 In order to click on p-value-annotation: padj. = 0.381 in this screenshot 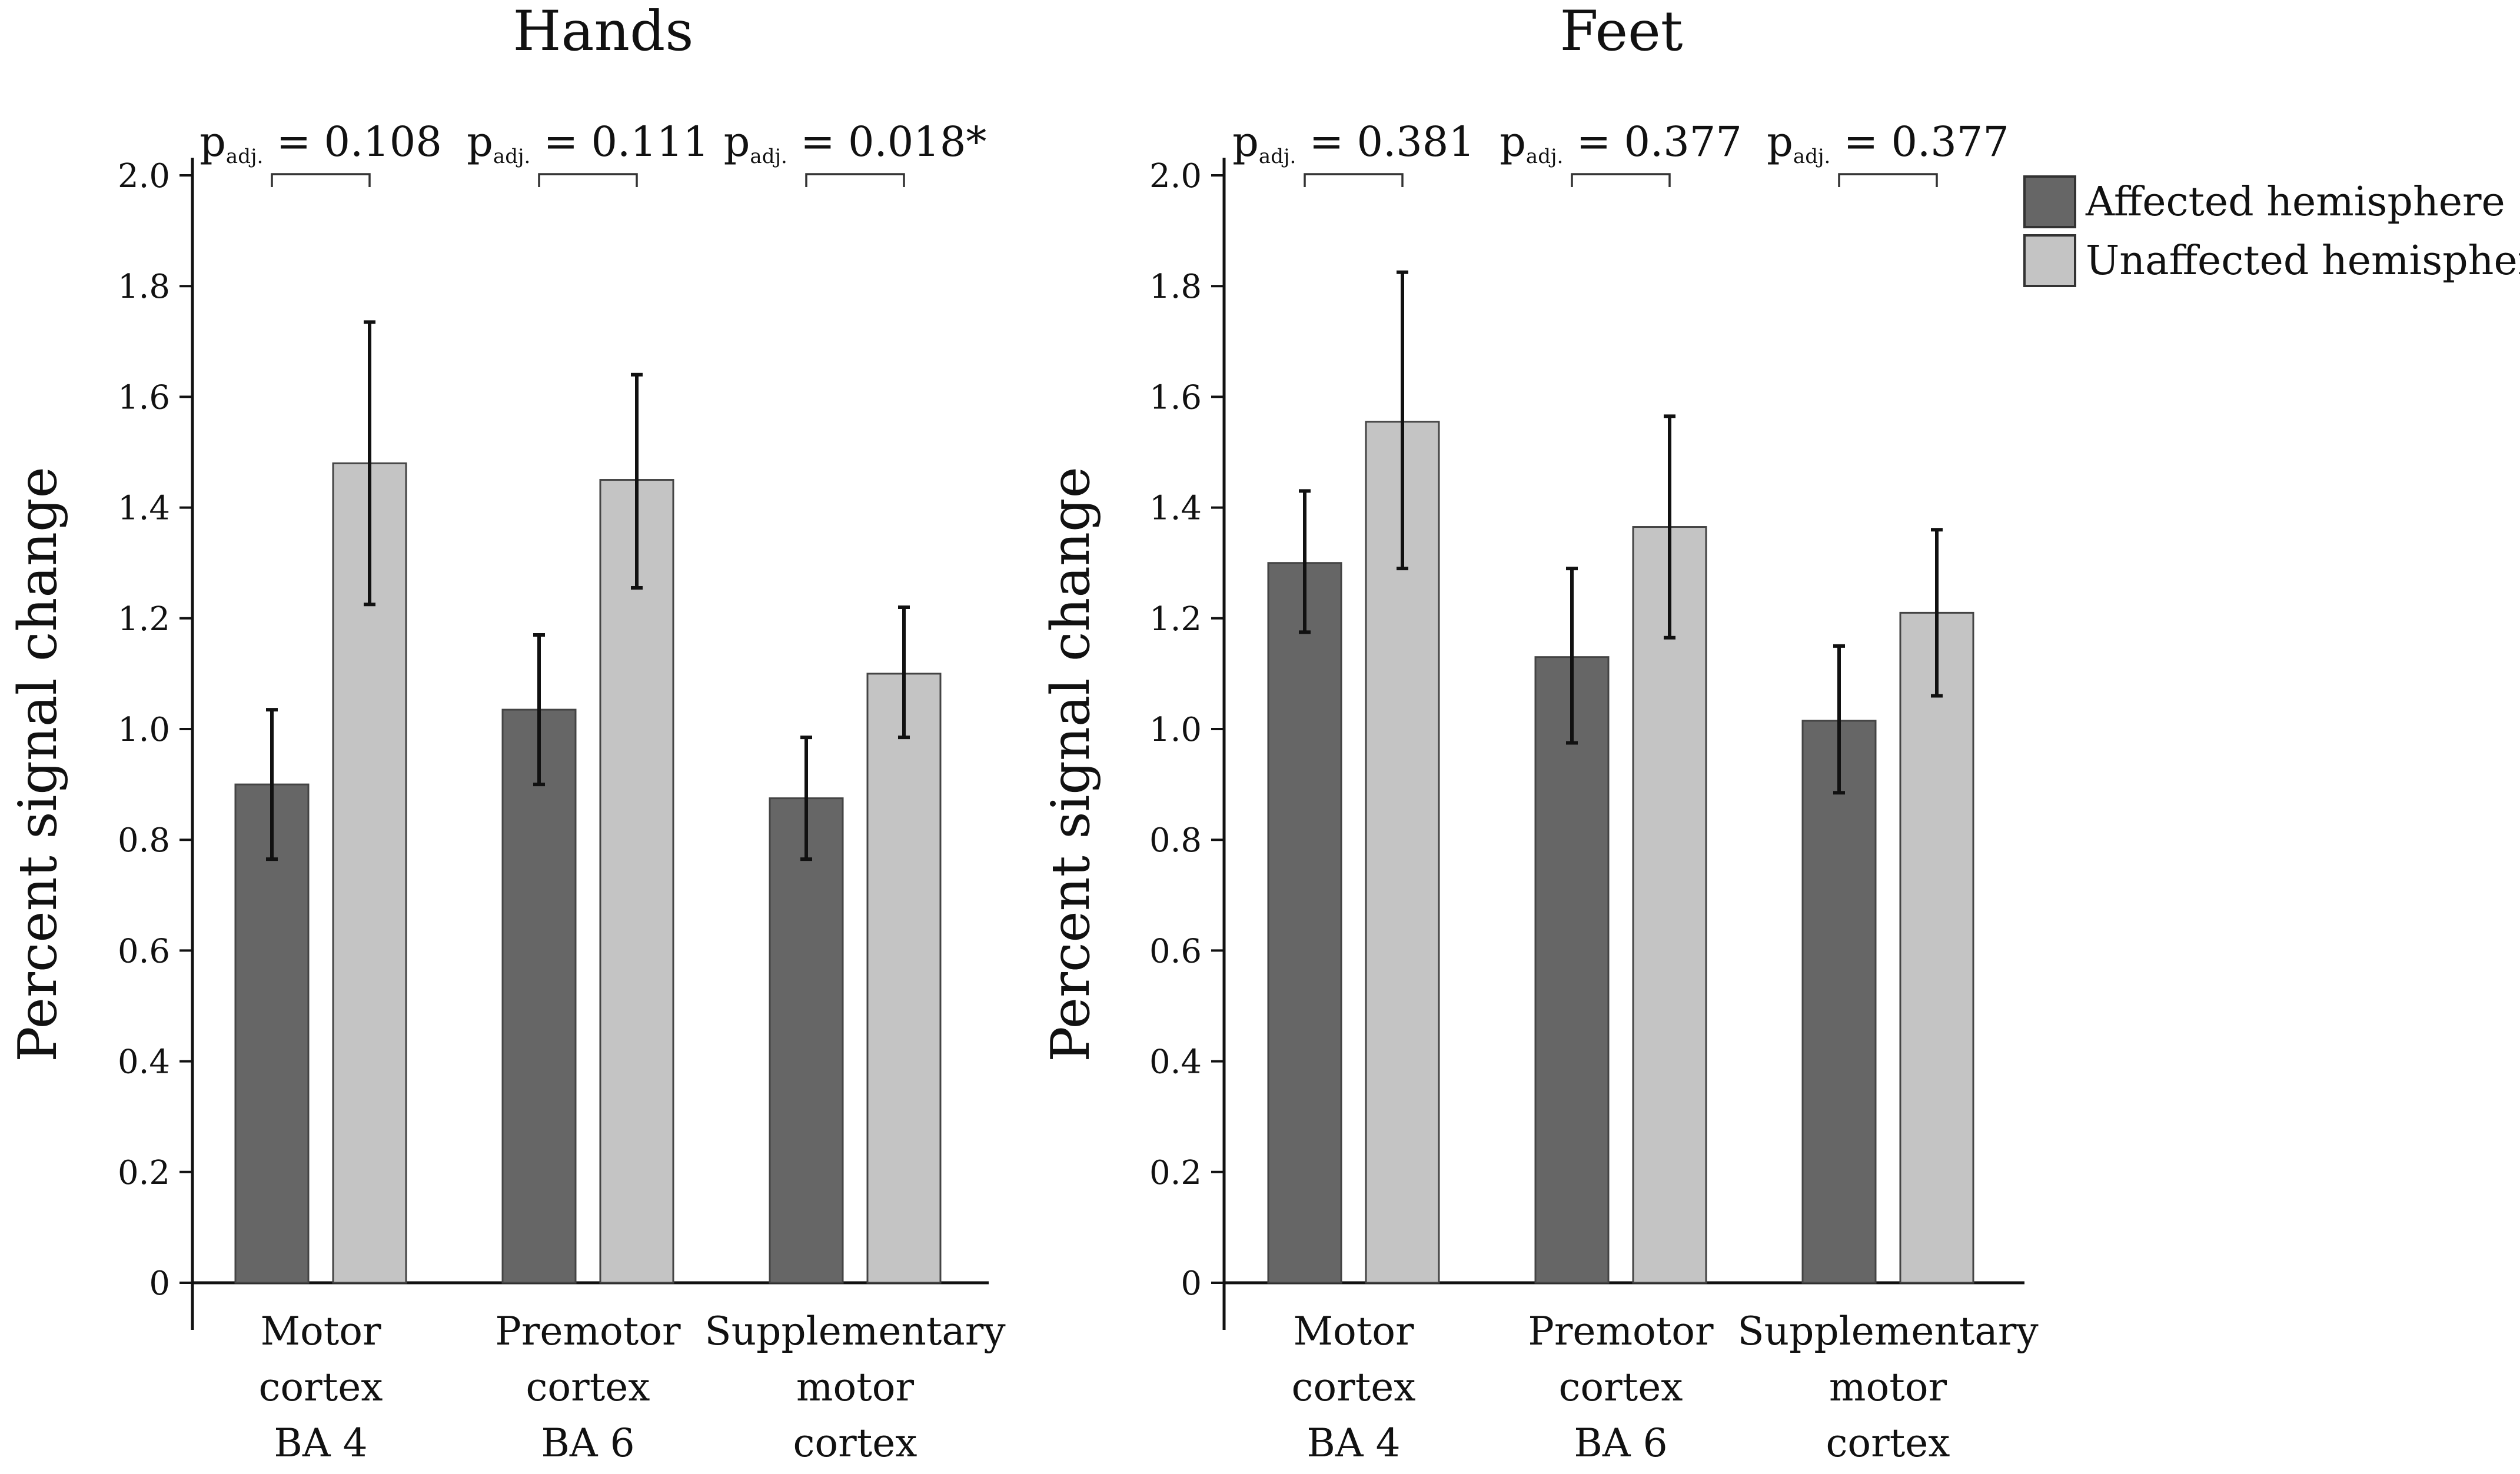, I will do `click(1353, 143)`.